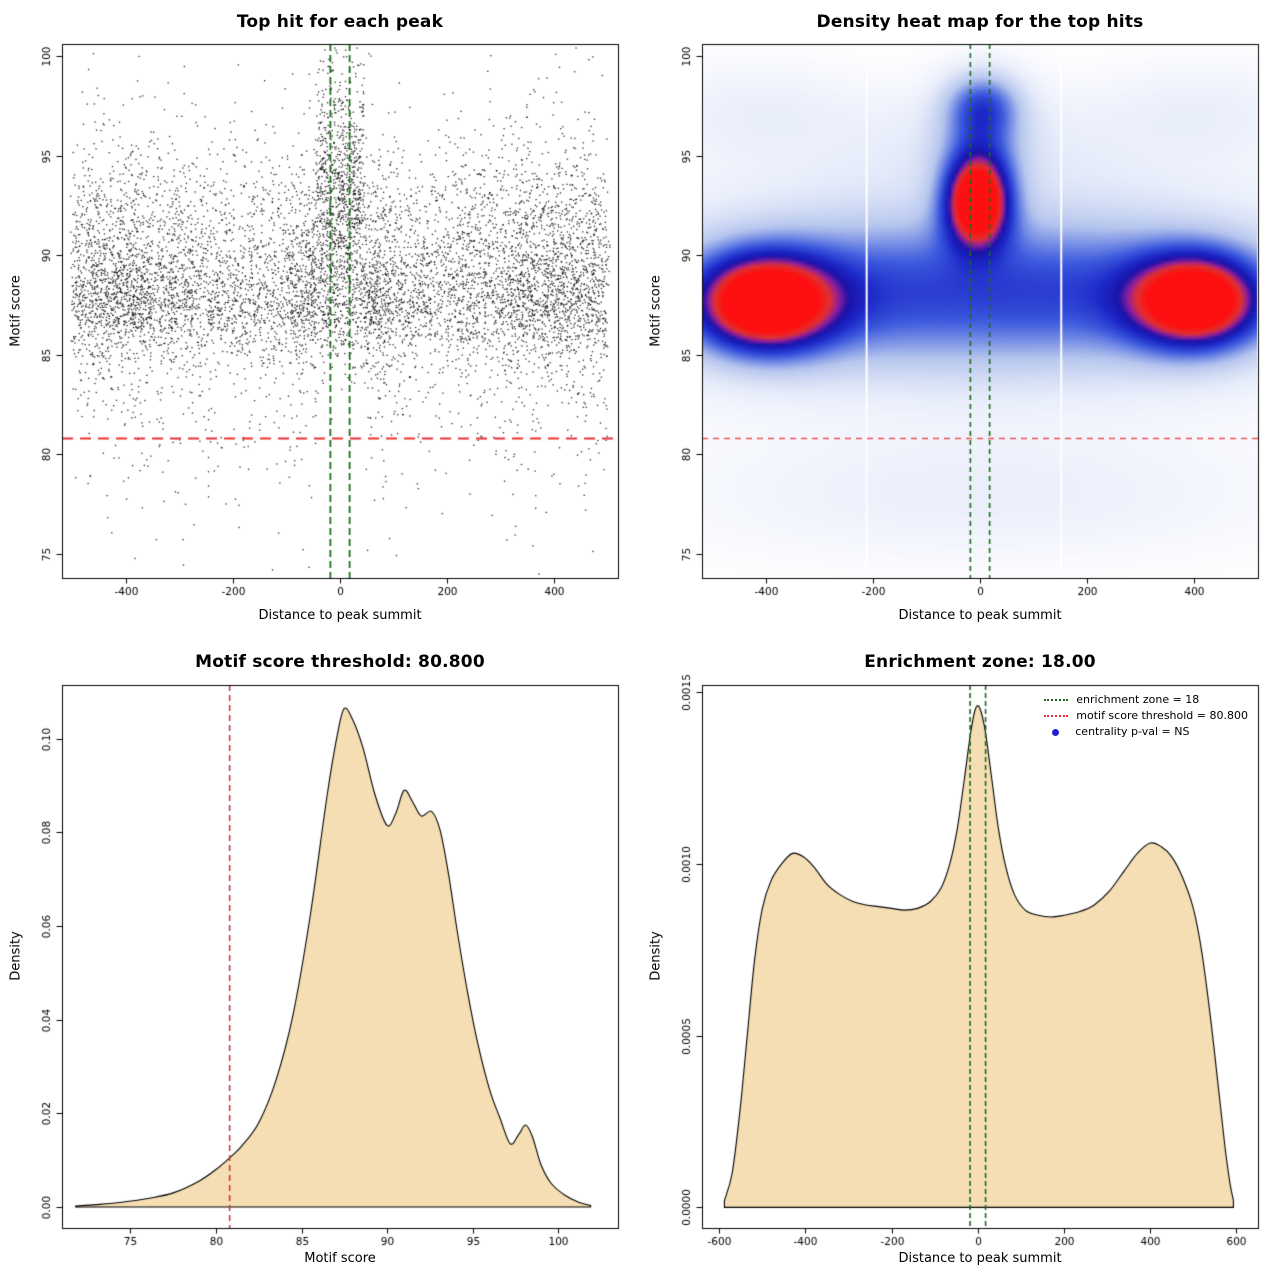  I want to click on motif-density-y-axis-label: Density, so click(16, 956).